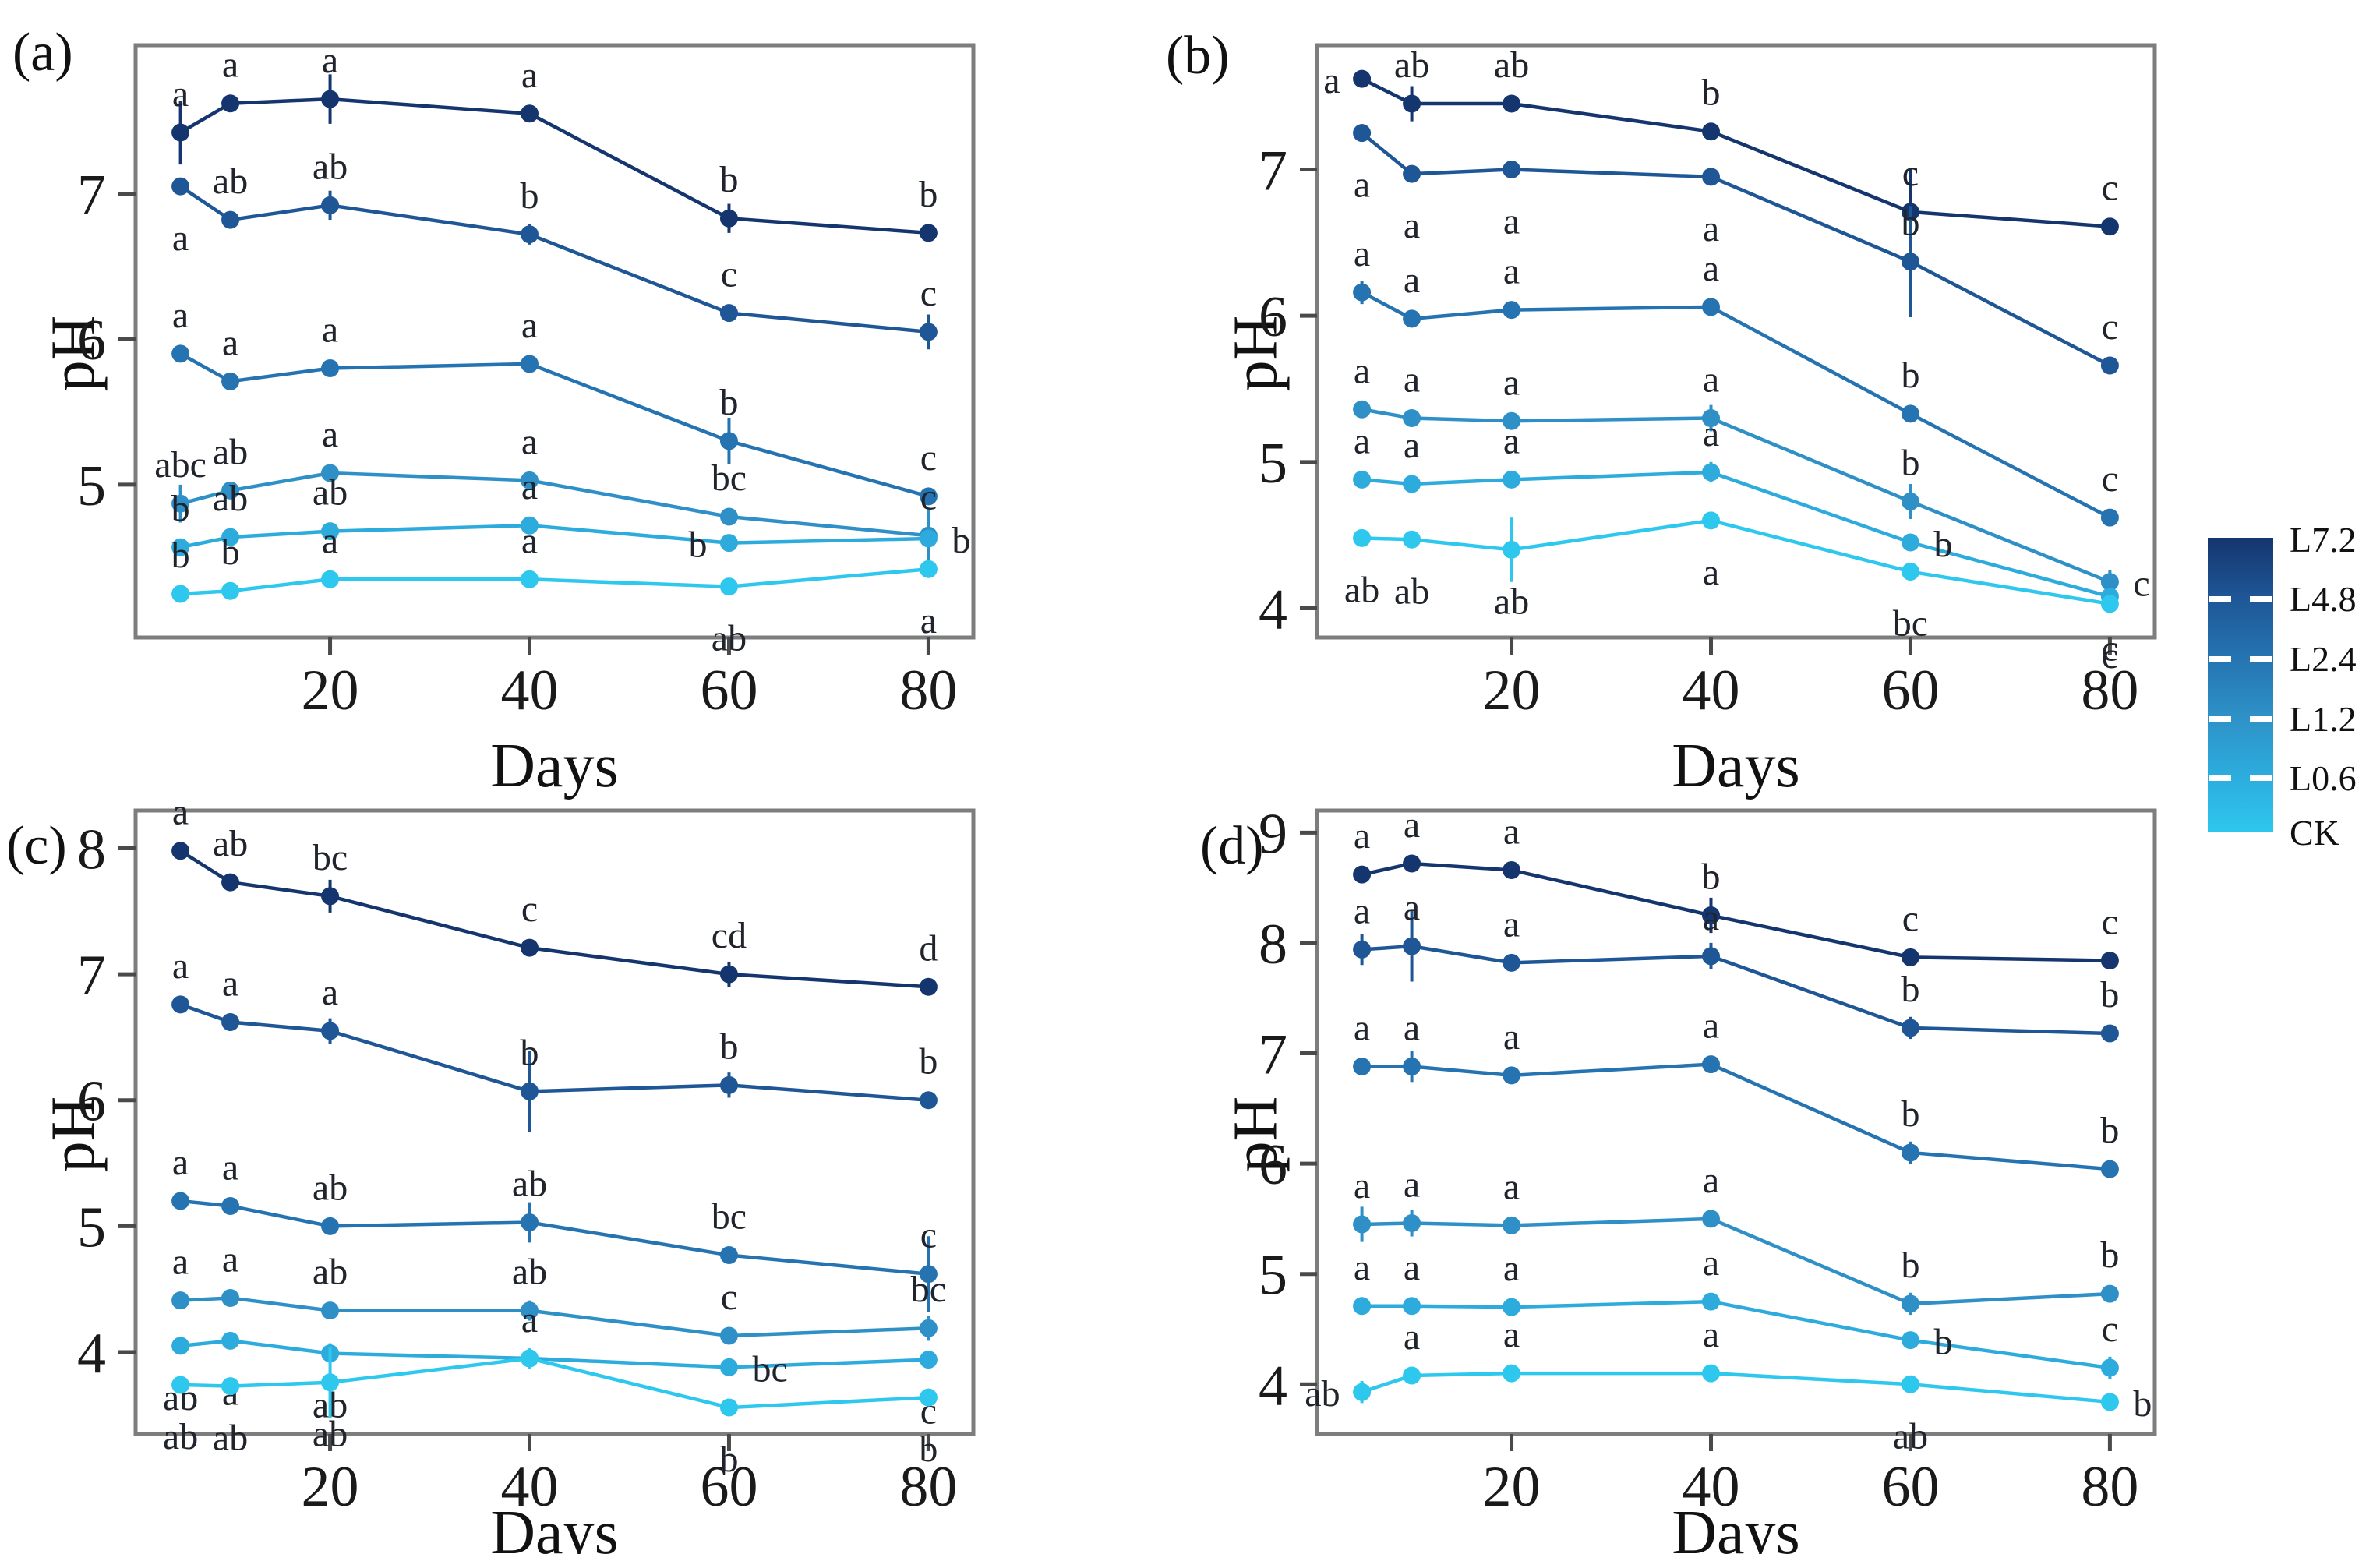 Image resolution: width=2380 pixels, height=1554 pixels. Describe the element at coordinates (331, 857) in the screenshot. I see `sig-letter-L7.2: bc` at that location.